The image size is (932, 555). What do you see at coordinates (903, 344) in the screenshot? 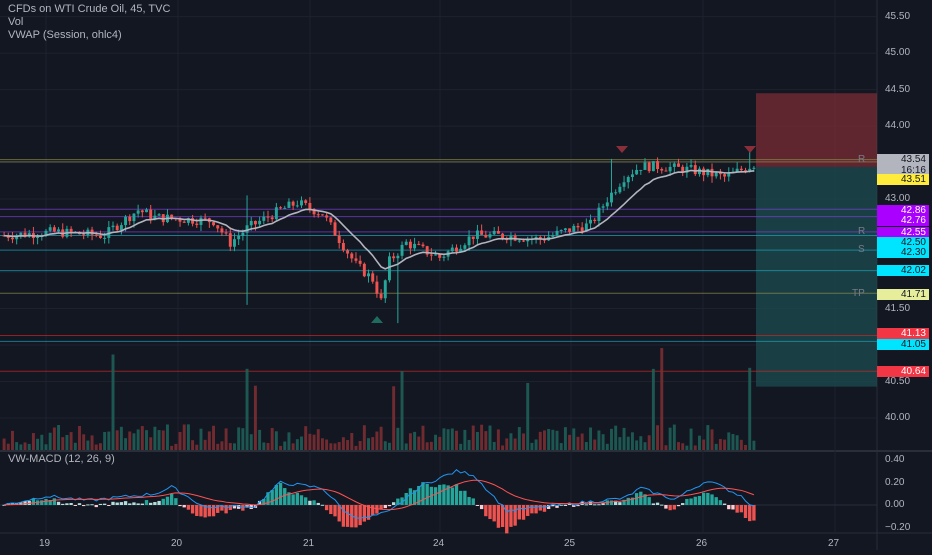
I see `price-tag: 41.05` at bounding box center [903, 344].